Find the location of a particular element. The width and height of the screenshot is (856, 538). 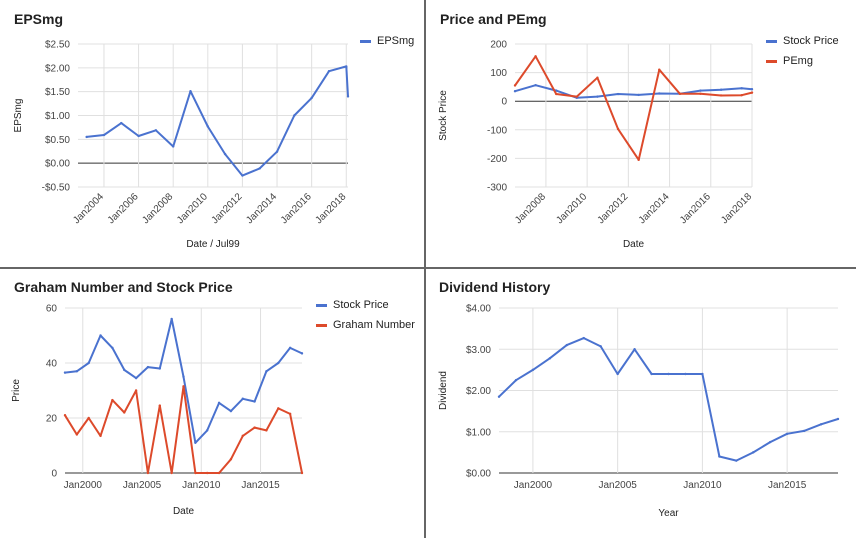

legend-swatch-epsmg-epsmg is located at coordinates (365, 41).